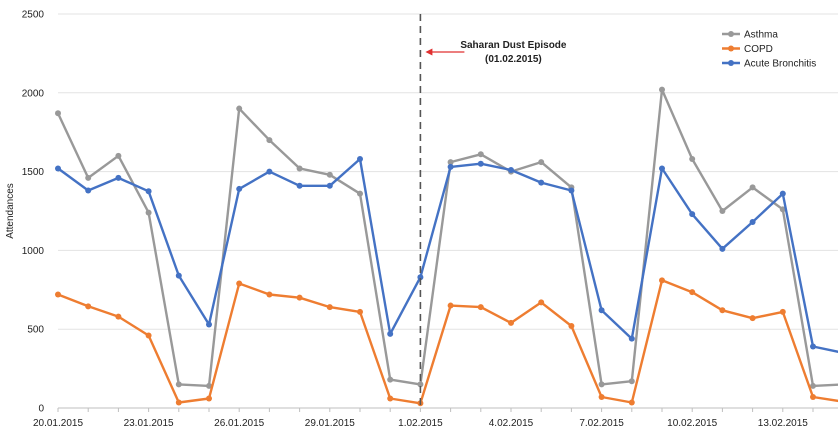  I want to click on legend-label: Asthma, so click(761, 35).